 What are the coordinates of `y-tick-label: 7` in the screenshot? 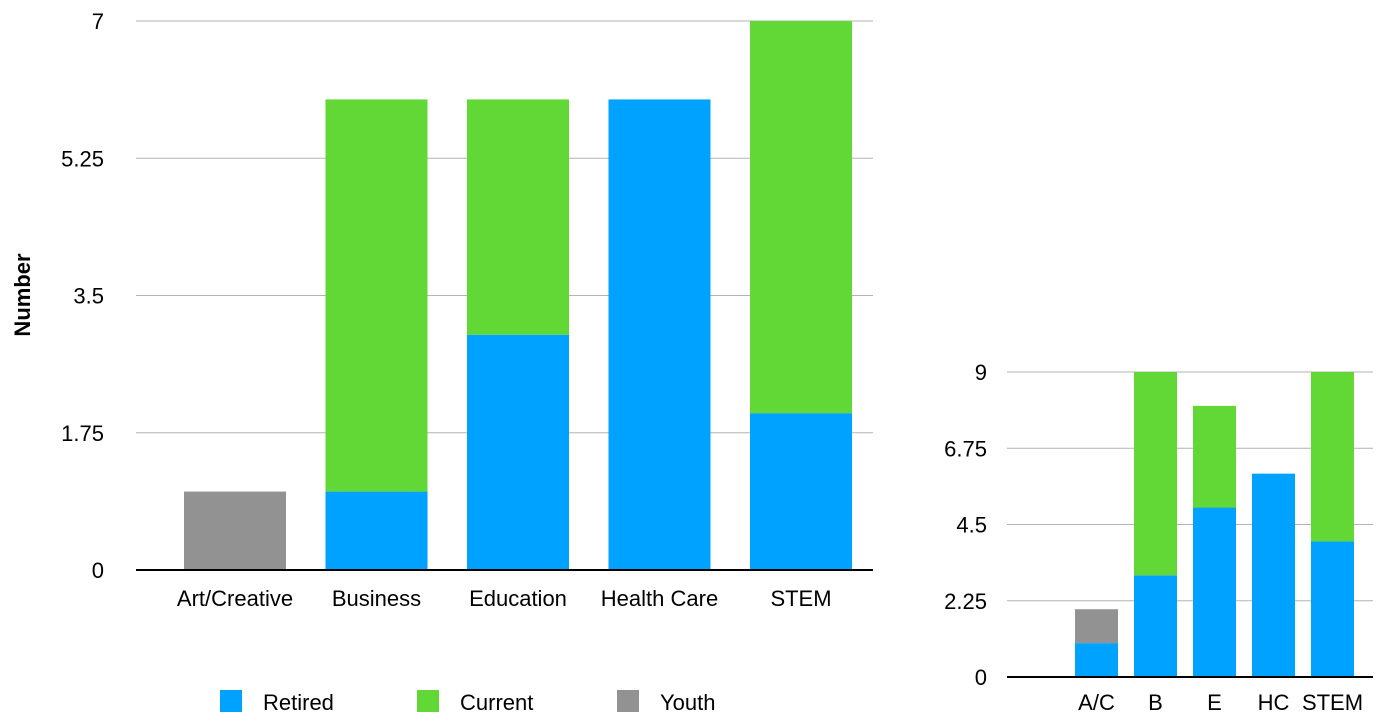 It's located at (98, 21).